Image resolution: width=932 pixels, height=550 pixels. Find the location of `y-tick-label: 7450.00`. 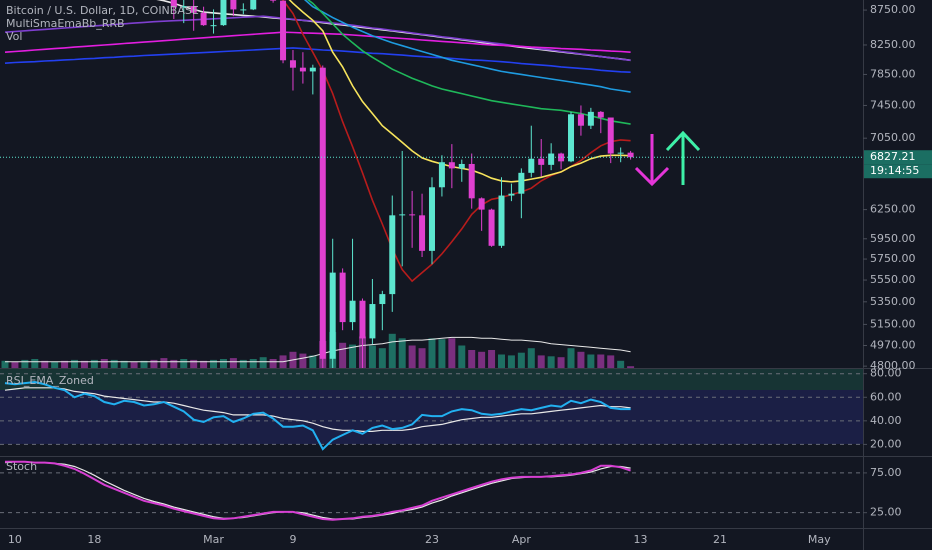

y-tick-label: 7450.00 is located at coordinates (893, 104).